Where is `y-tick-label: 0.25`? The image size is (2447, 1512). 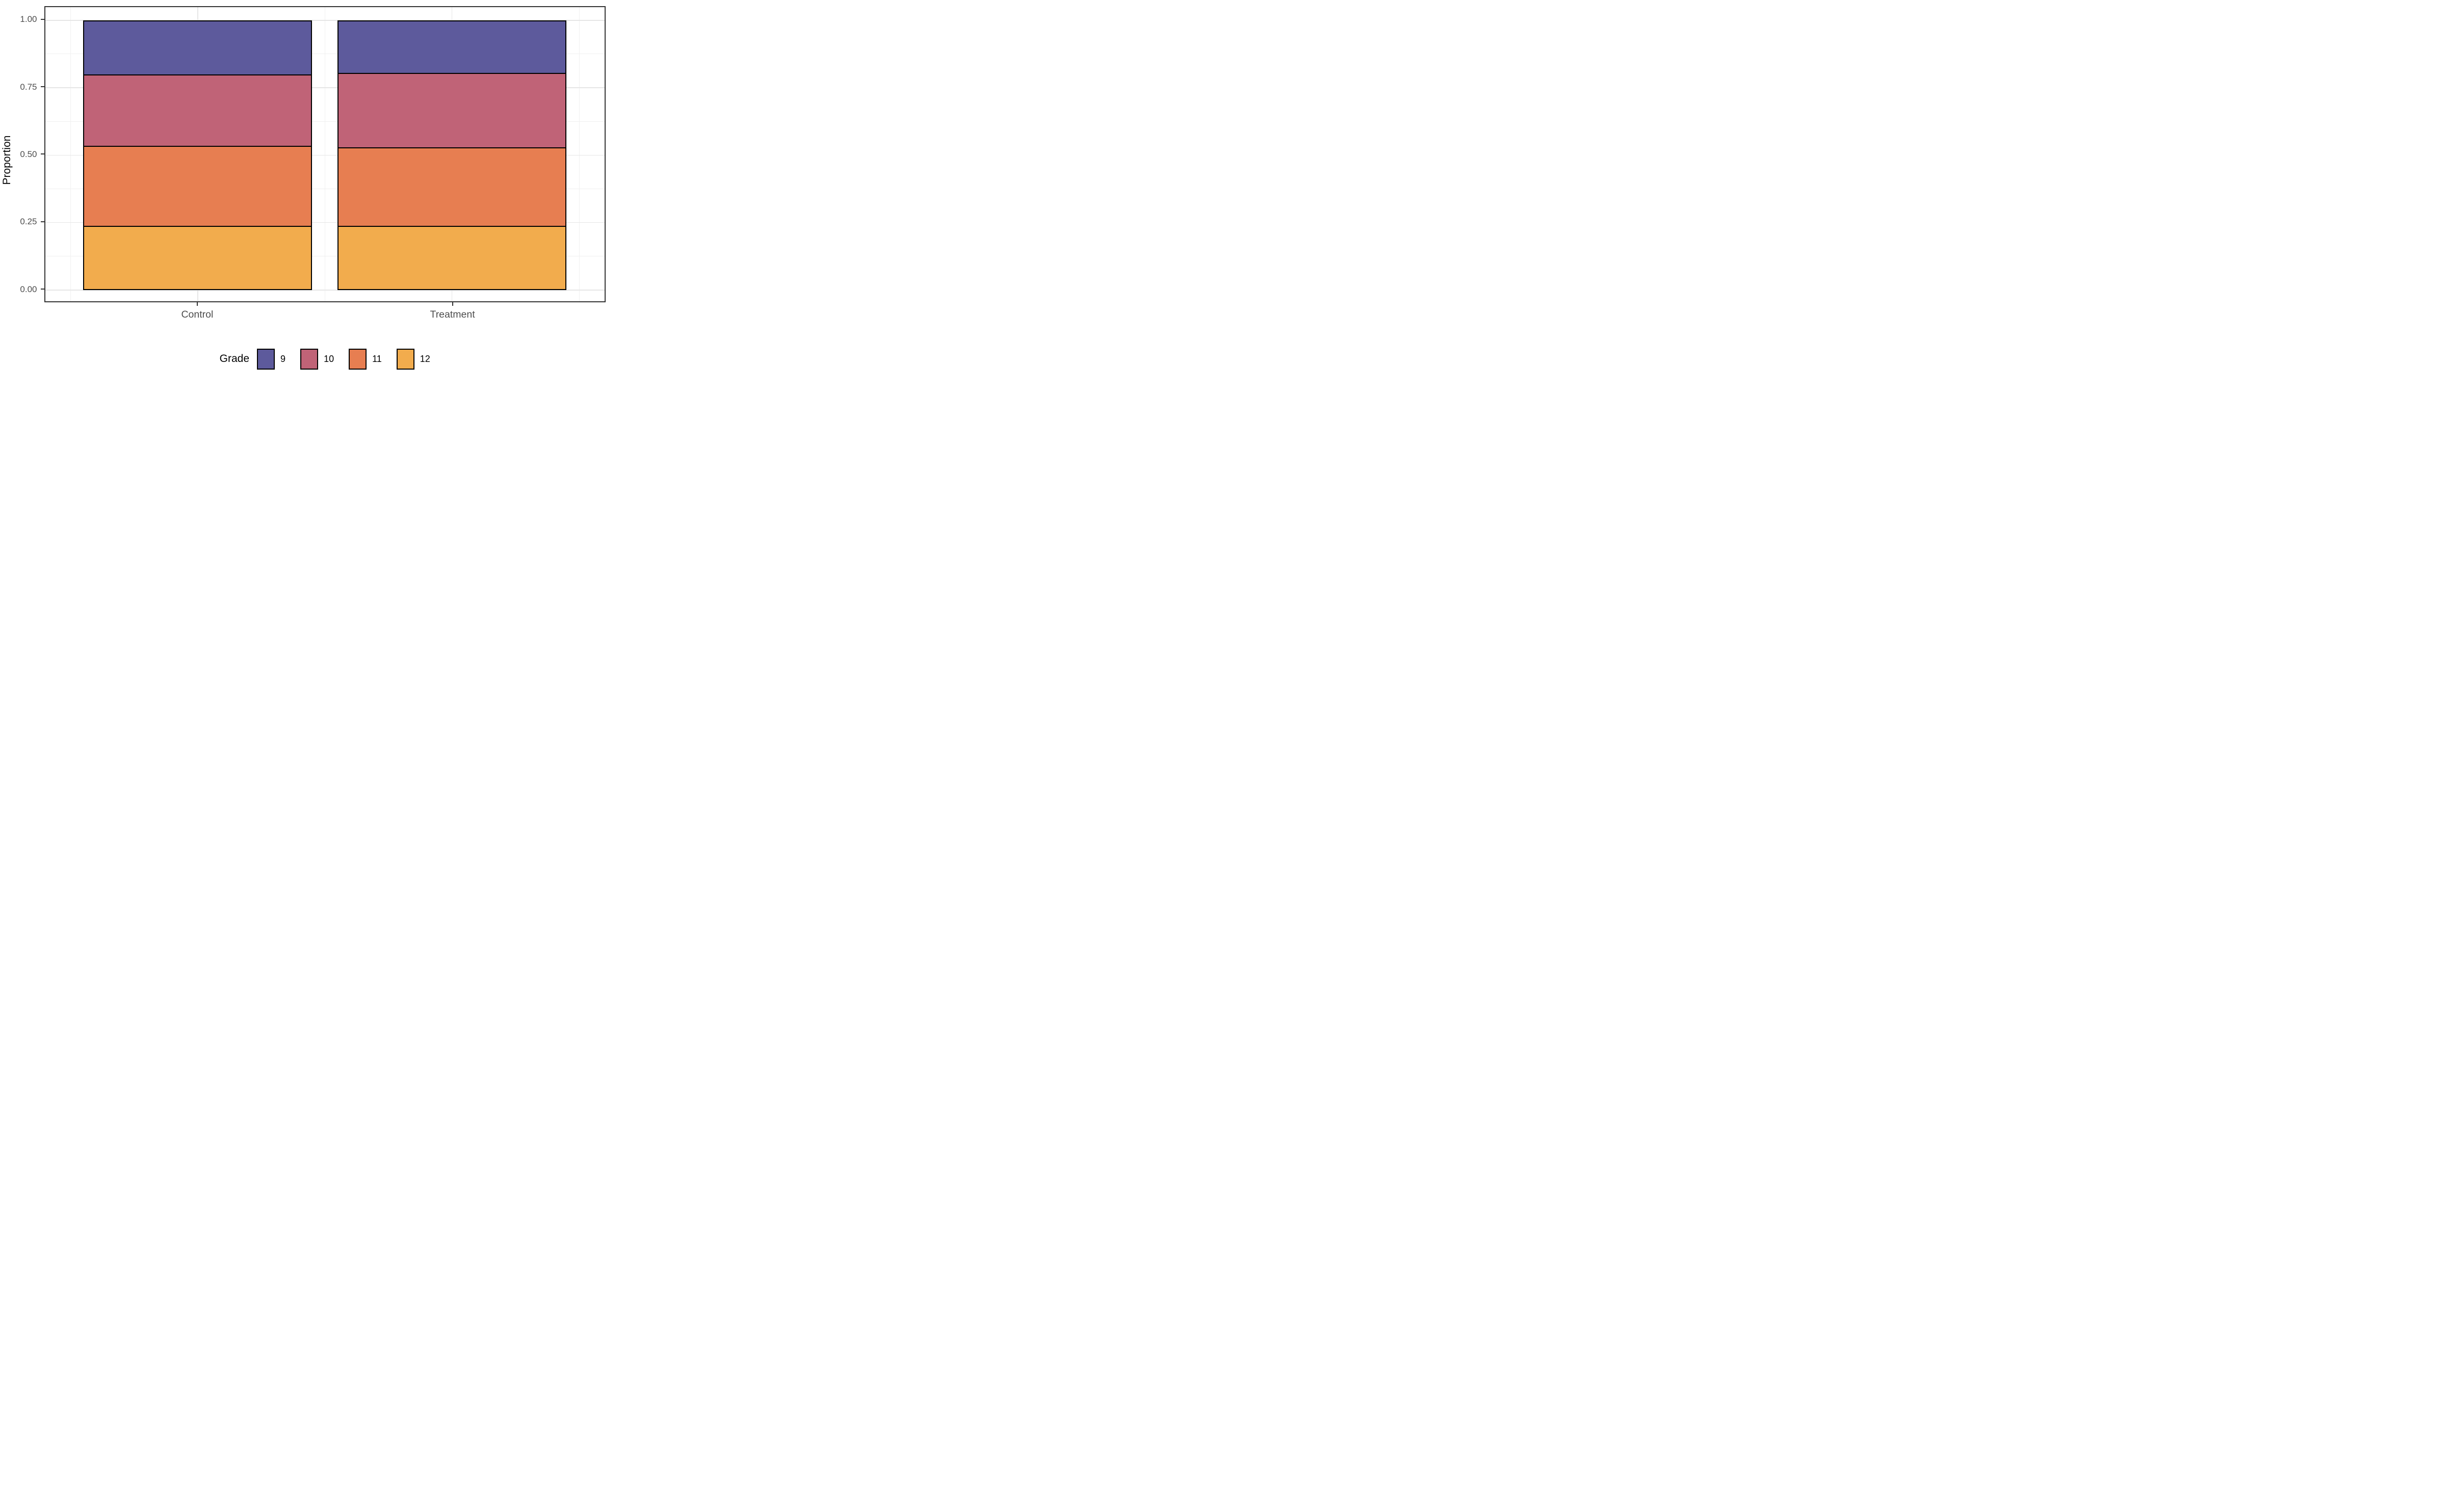
y-tick-label: 0.25 is located at coordinates (28, 222).